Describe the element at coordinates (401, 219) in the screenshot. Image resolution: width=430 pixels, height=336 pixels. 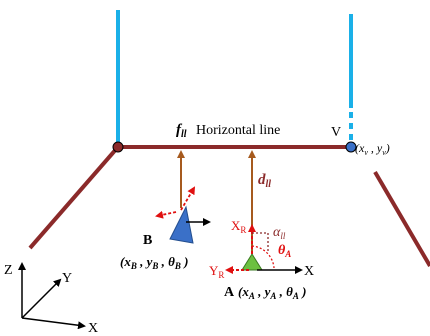
I see `right-wall-line` at that location.